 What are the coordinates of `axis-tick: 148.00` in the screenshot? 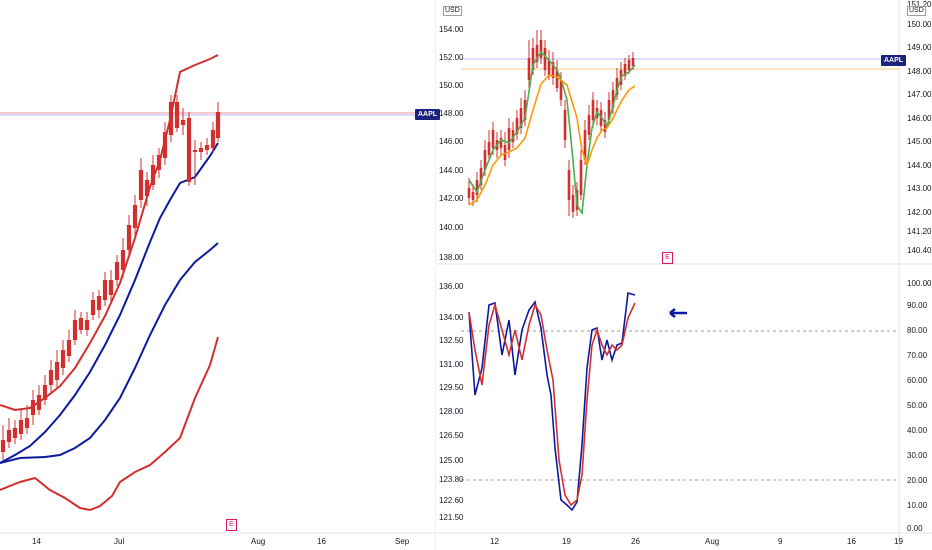 It's located at (451, 113).